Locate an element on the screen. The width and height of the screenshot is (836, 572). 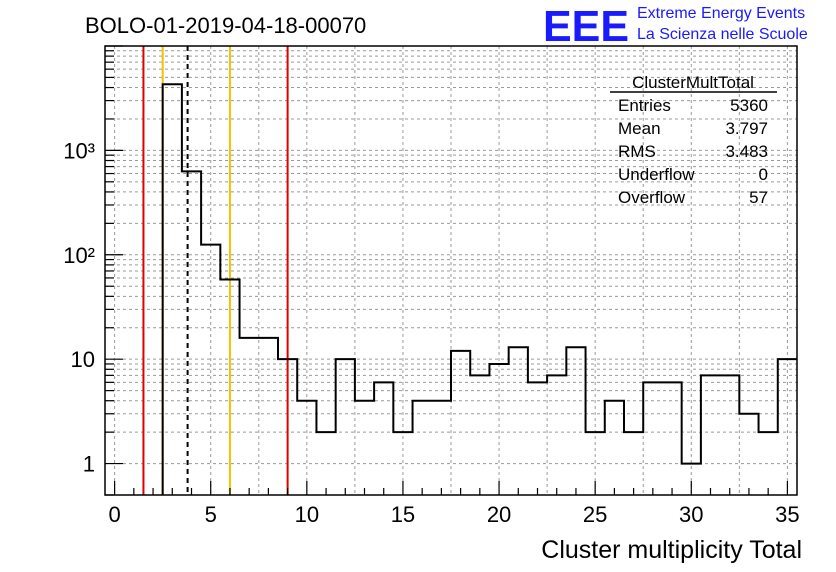
x-tick-label: 5 is located at coordinates (211, 514).